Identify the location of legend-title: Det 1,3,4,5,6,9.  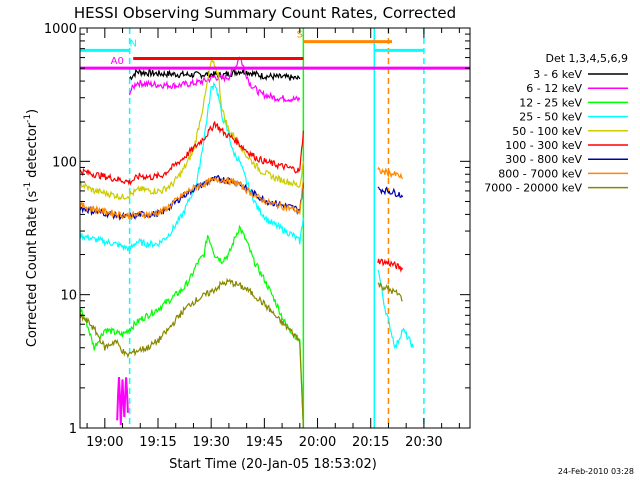
(586, 58).